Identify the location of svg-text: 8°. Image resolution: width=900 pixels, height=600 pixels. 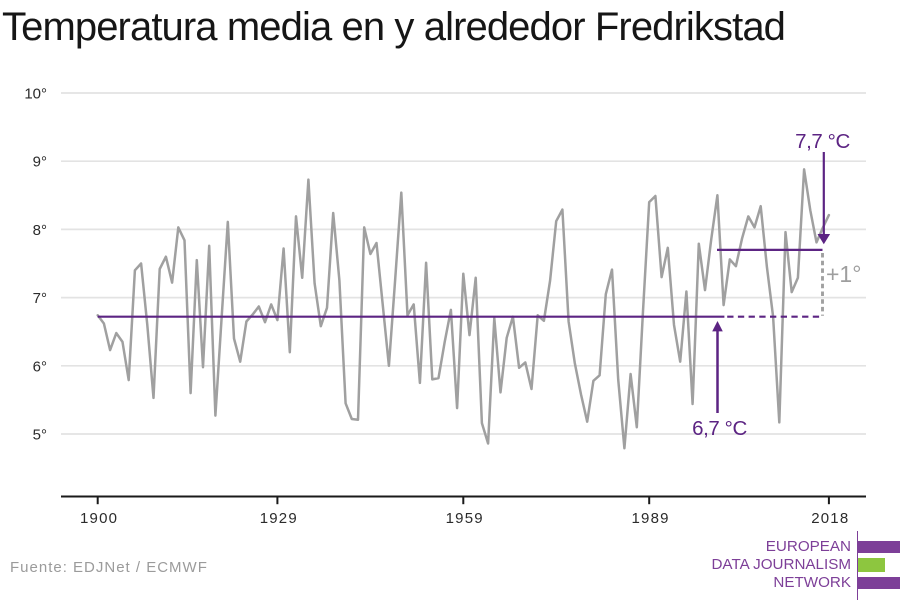
(40, 230).